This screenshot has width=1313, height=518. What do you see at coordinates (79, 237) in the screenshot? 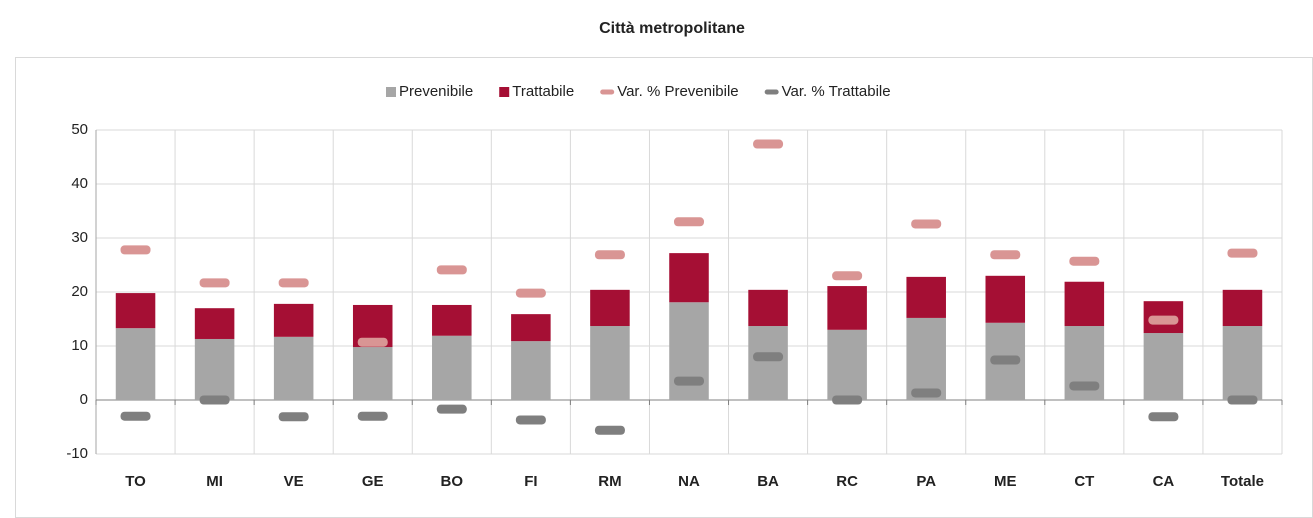
I see `y-tick-label: 30` at bounding box center [79, 237].